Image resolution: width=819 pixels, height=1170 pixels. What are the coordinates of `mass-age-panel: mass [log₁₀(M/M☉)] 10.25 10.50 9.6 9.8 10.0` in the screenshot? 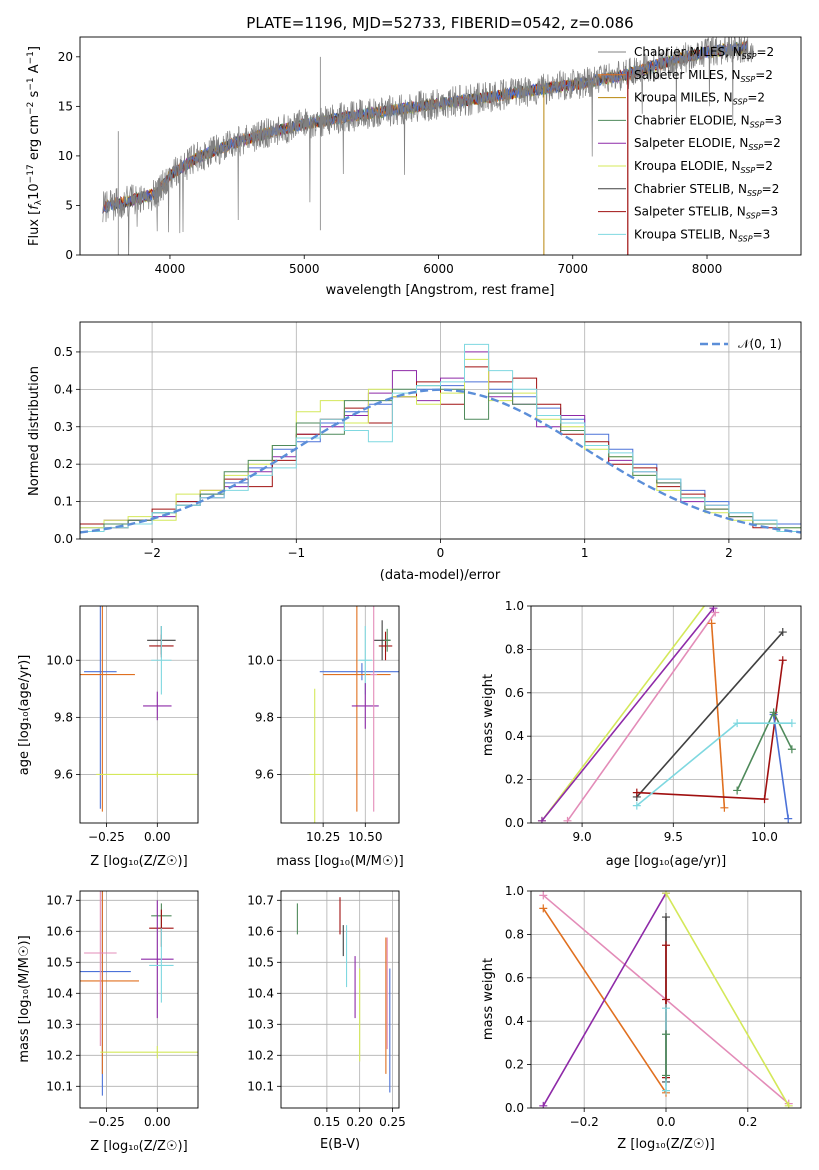 It's located at (325, 737).